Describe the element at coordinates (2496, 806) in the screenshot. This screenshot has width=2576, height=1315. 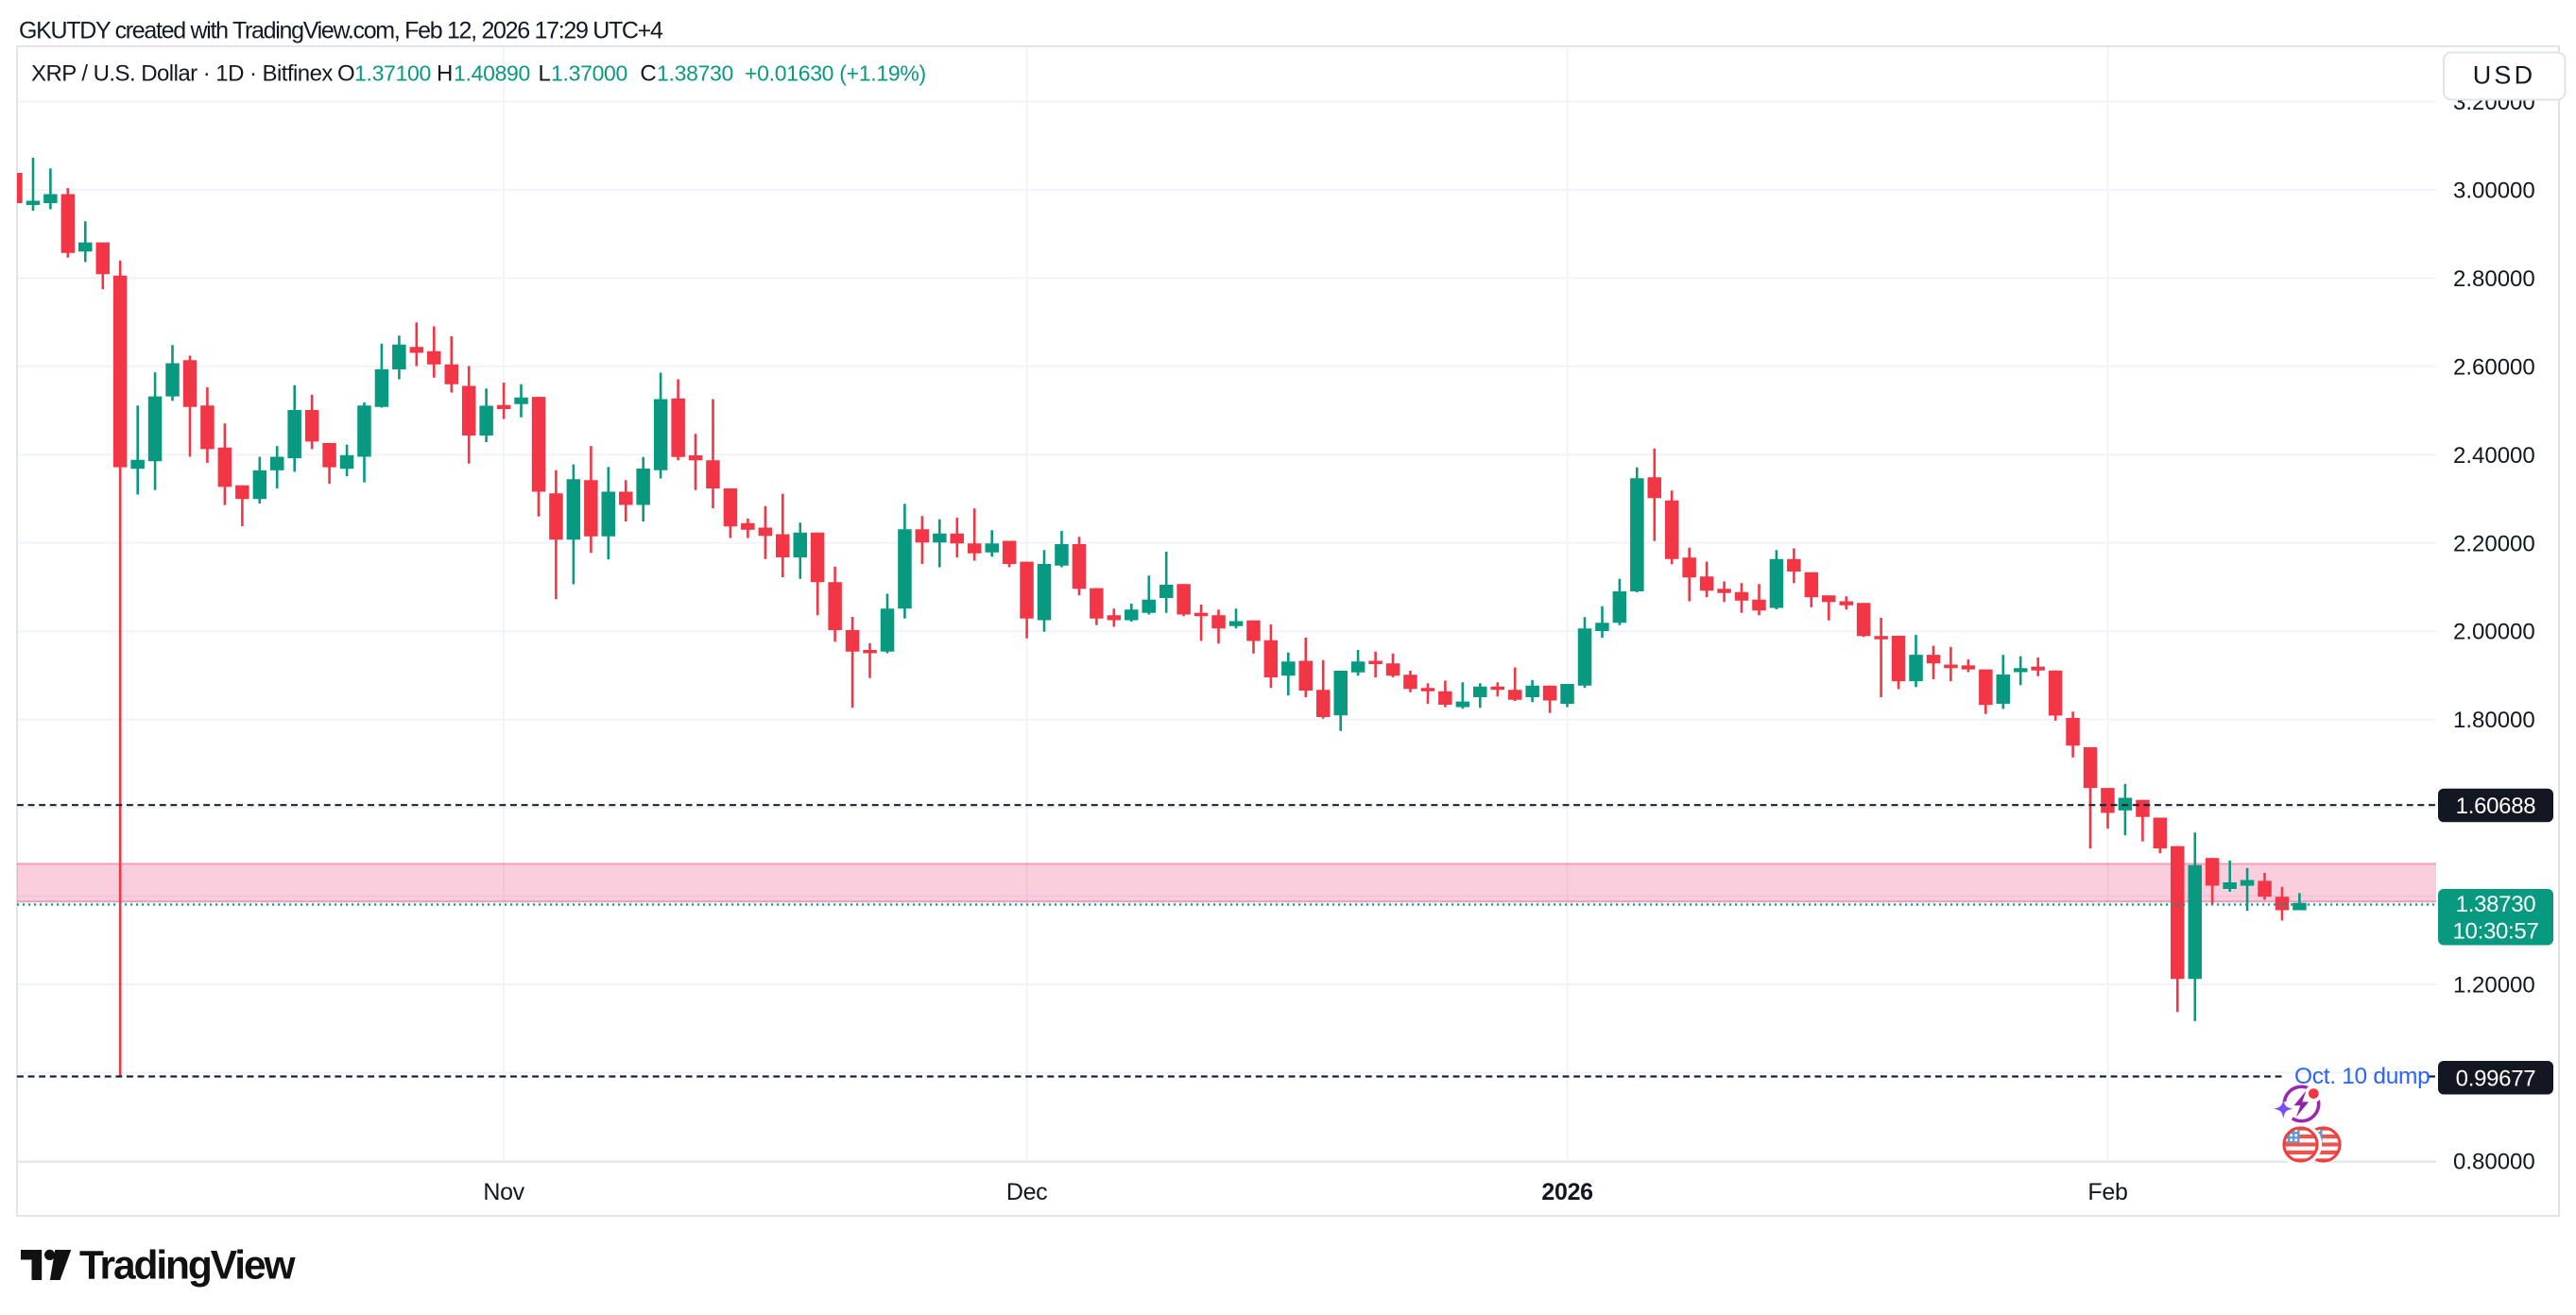
I see `svg-text: 1.60688` at that location.